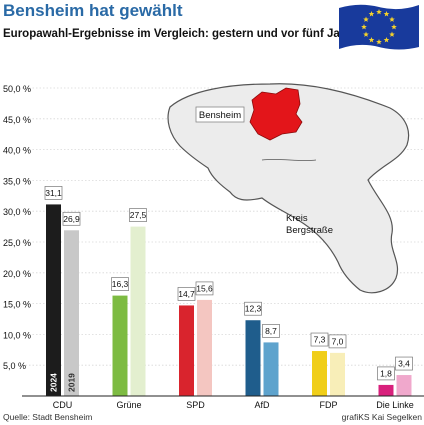 The height and width of the screenshot is (425, 424). Describe the element at coordinates (223, 402) in the screenshot. I see `x-axis: CDU Grüne SPD AfD FDP Die Linke` at that location.